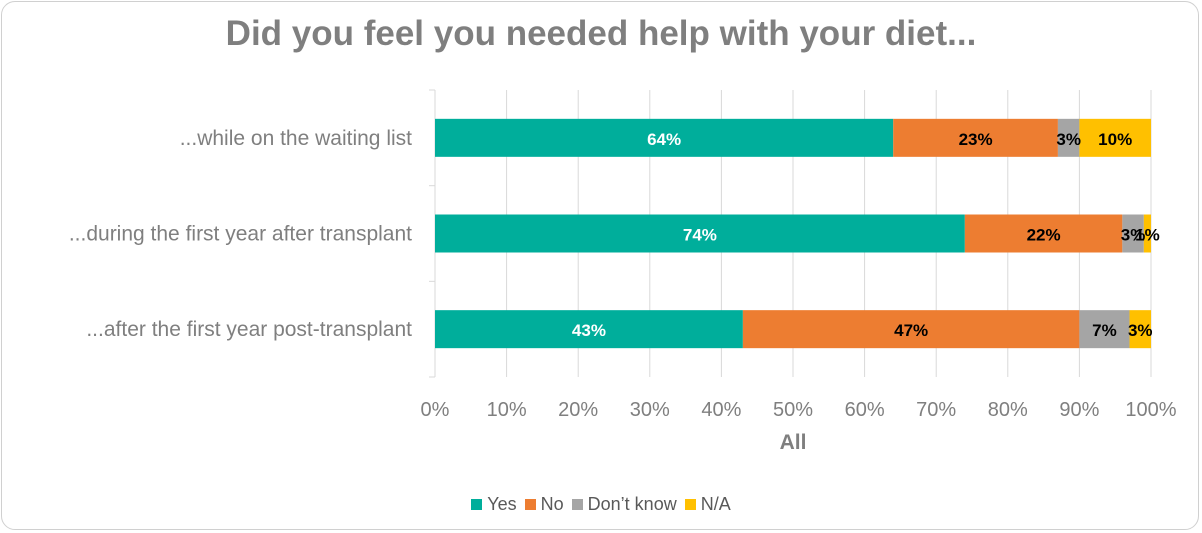 This screenshot has height=533, width=1202. I want to click on data-label: 1%, so click(1147, 235).